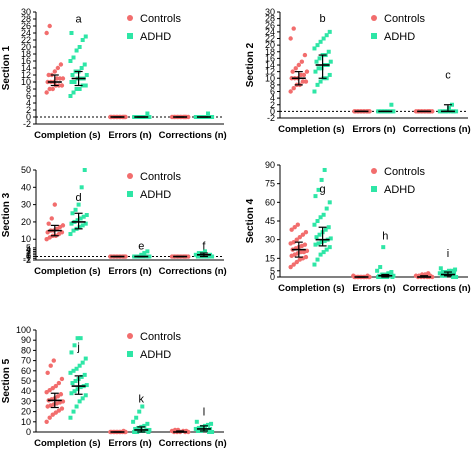 This screenshot has width=474, height=462. Describe the element at coordinates (250, 220) in the screenshot. I see `y-axis-label: Section 4` at that location.